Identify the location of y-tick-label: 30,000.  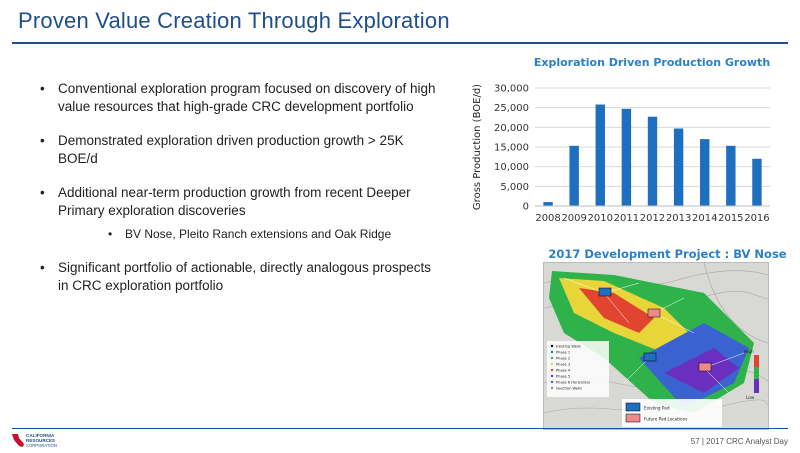
(511, 89).